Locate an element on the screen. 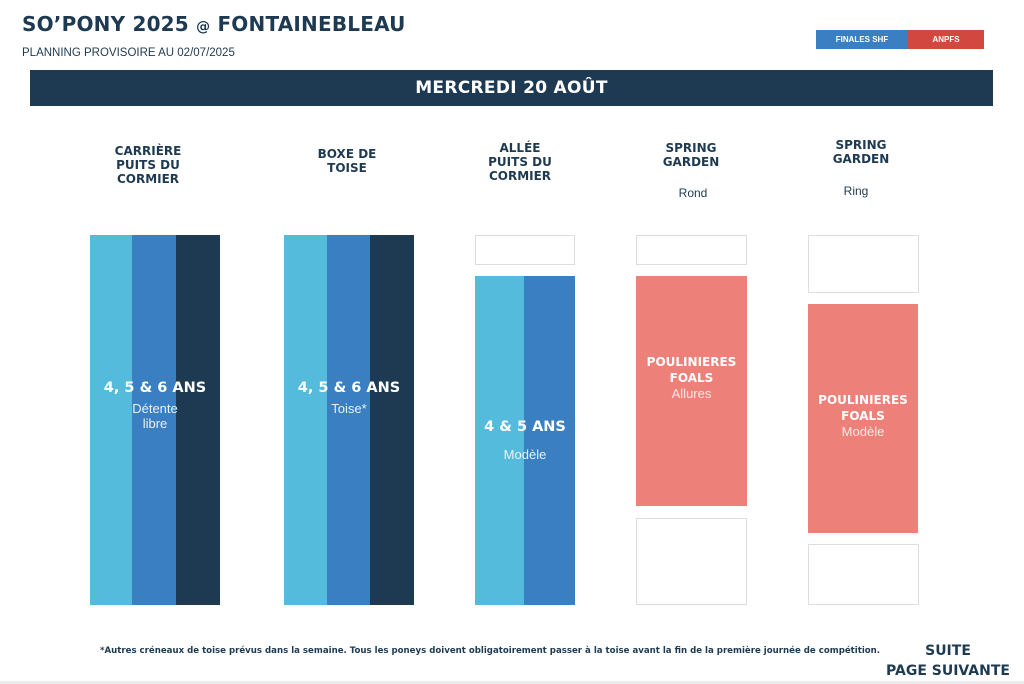 Image resolution: width=1024 pixels, height=684 pixels. page-subtitle: PLANNING PROVISOIRE AU 02/07/2025 is located at coordinates (128, 53).